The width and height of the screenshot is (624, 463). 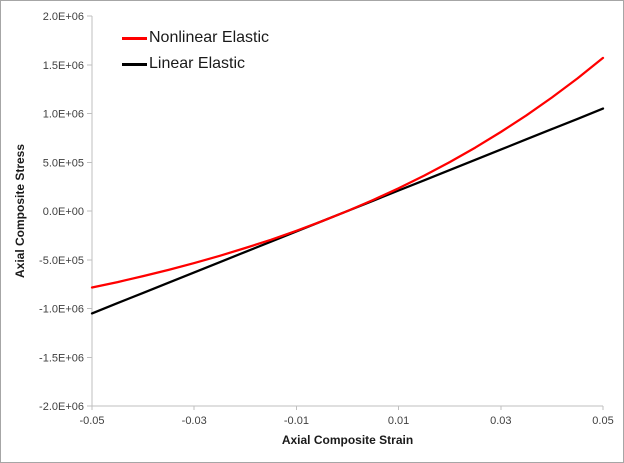 What do you see at coordinates (61, 261) in the screenshot?
I see `y-tick-label: -5.0E+05` at bounding box center [61, 261].